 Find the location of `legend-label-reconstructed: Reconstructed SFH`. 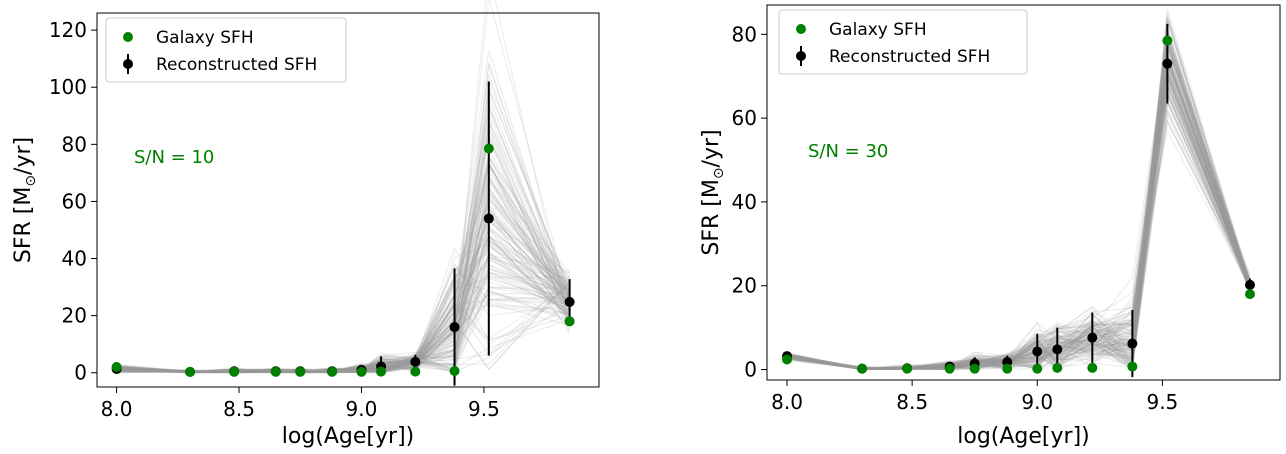

legend-label-reconstructed: Reconstructed SFH is located at coordinates (909, 57).